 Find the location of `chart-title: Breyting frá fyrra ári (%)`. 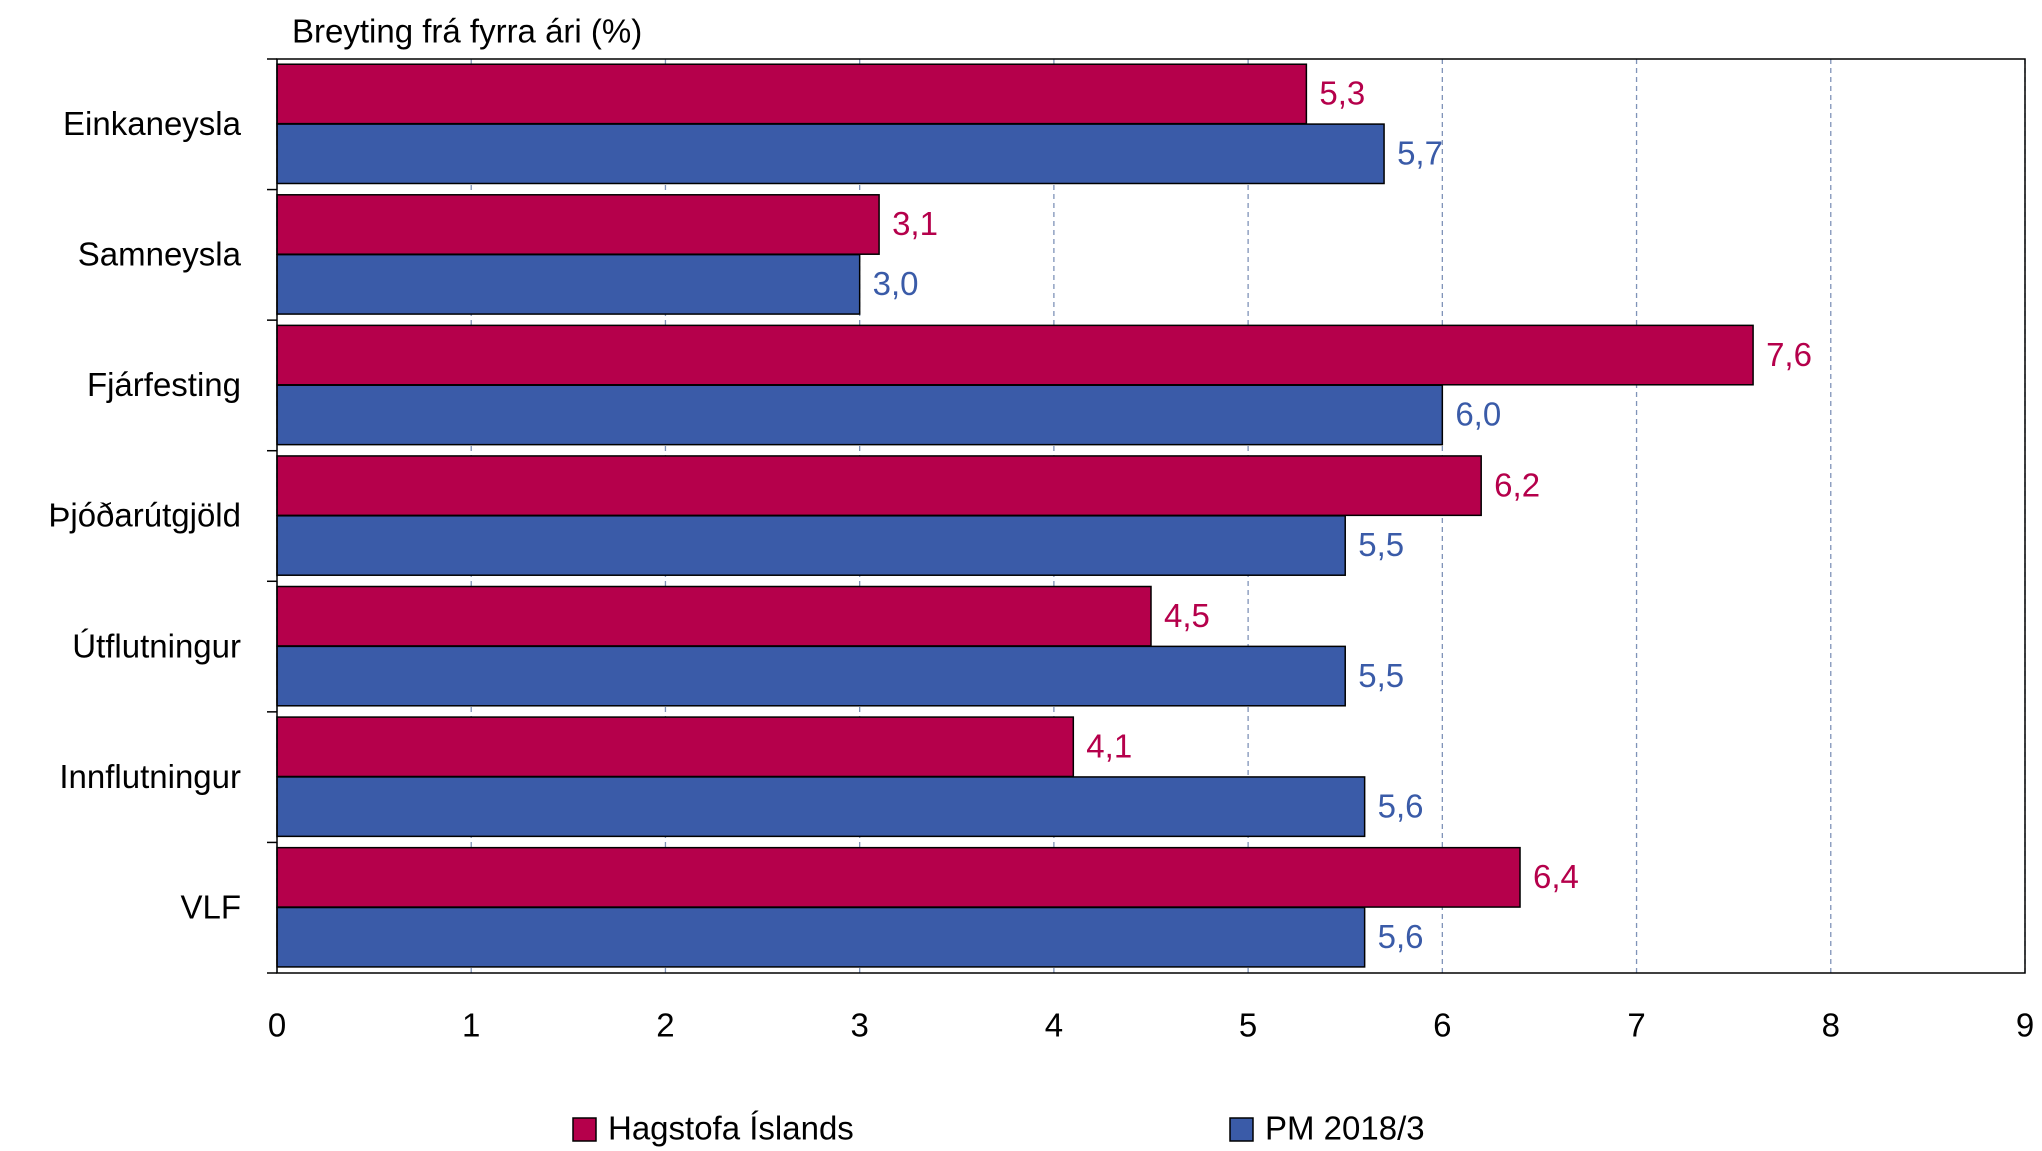

chart-title: Breyting frá fyrra ári (%) is located at coordinates (467, 31).